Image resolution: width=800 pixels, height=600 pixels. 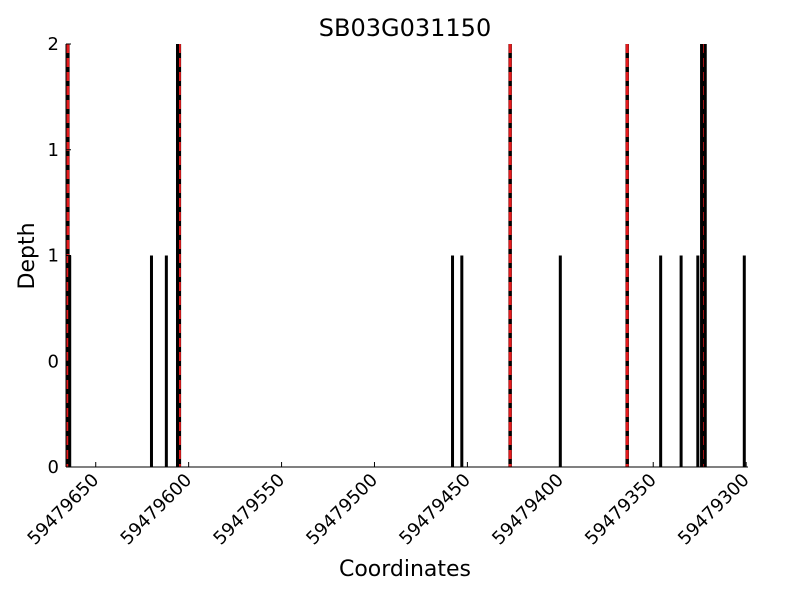 What do you see at coordinates (405, 569) in the screenshot?
I see `x-axis-title: Coordinates` at bounding box center [405, 569].